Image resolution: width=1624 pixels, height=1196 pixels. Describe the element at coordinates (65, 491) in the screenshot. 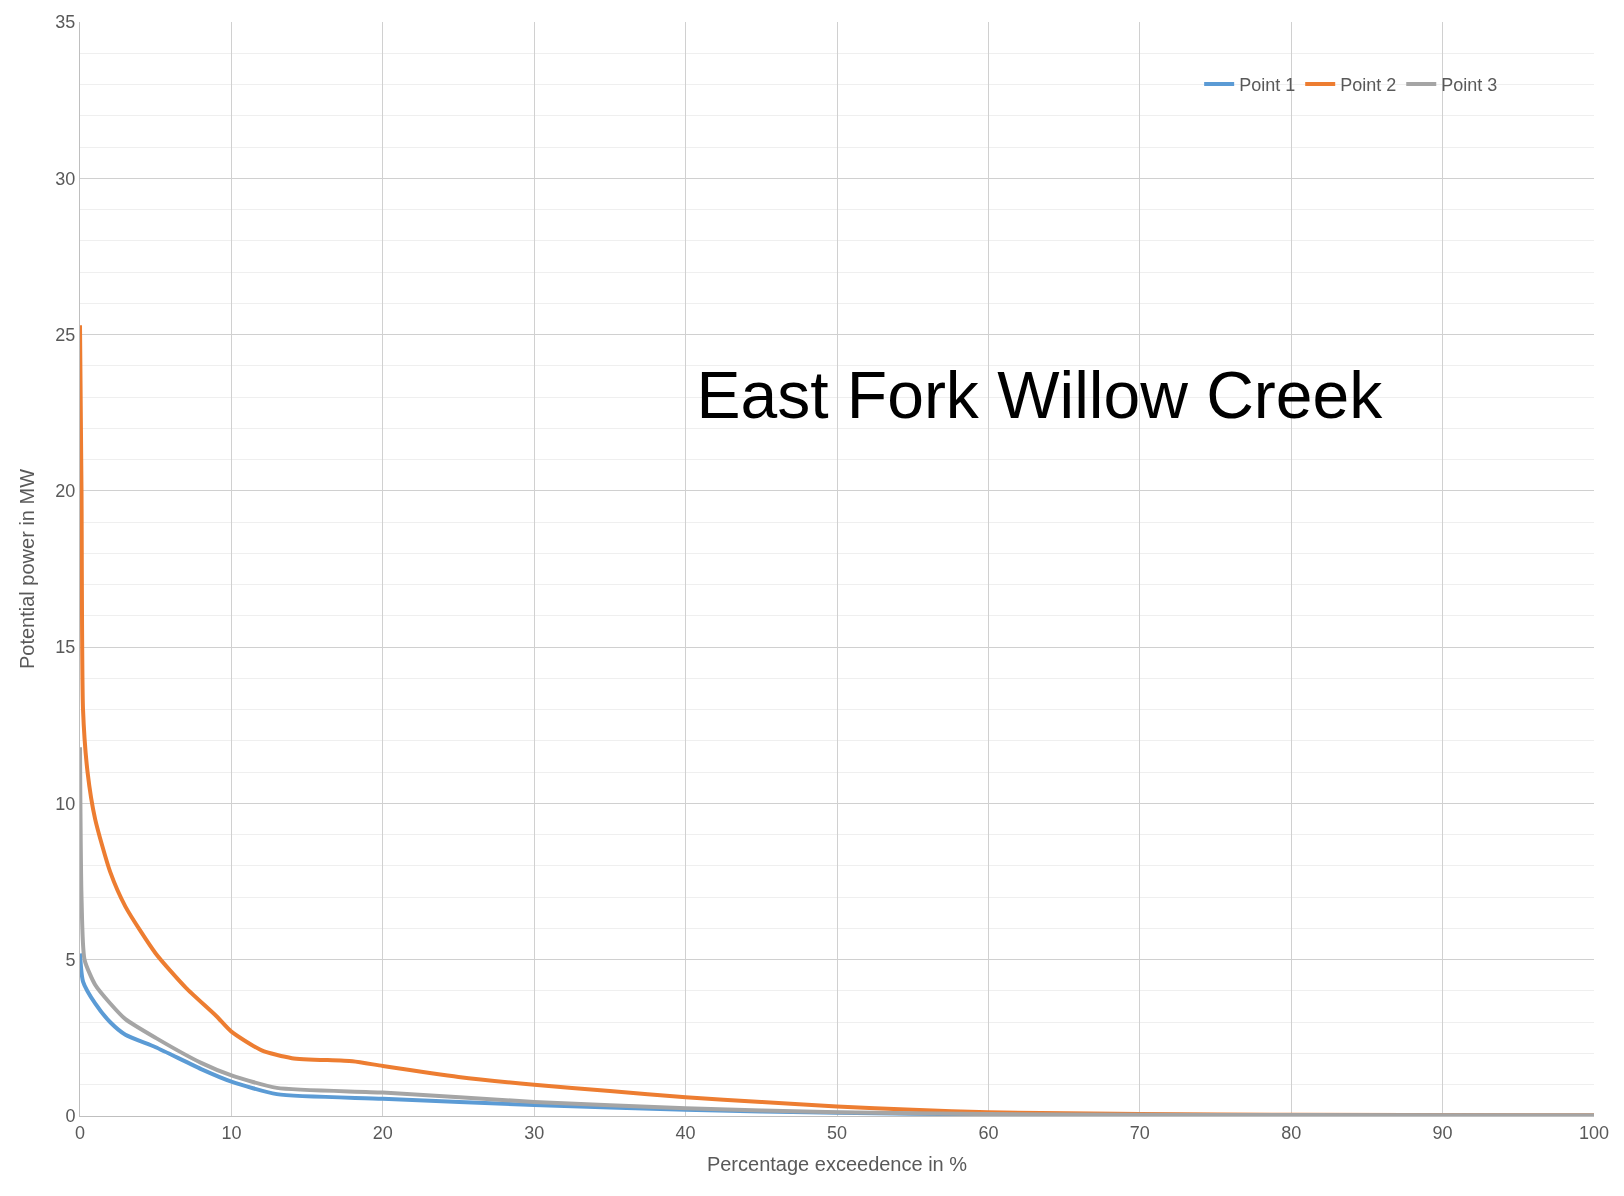

I see `y-tick-label: 20` at that location.